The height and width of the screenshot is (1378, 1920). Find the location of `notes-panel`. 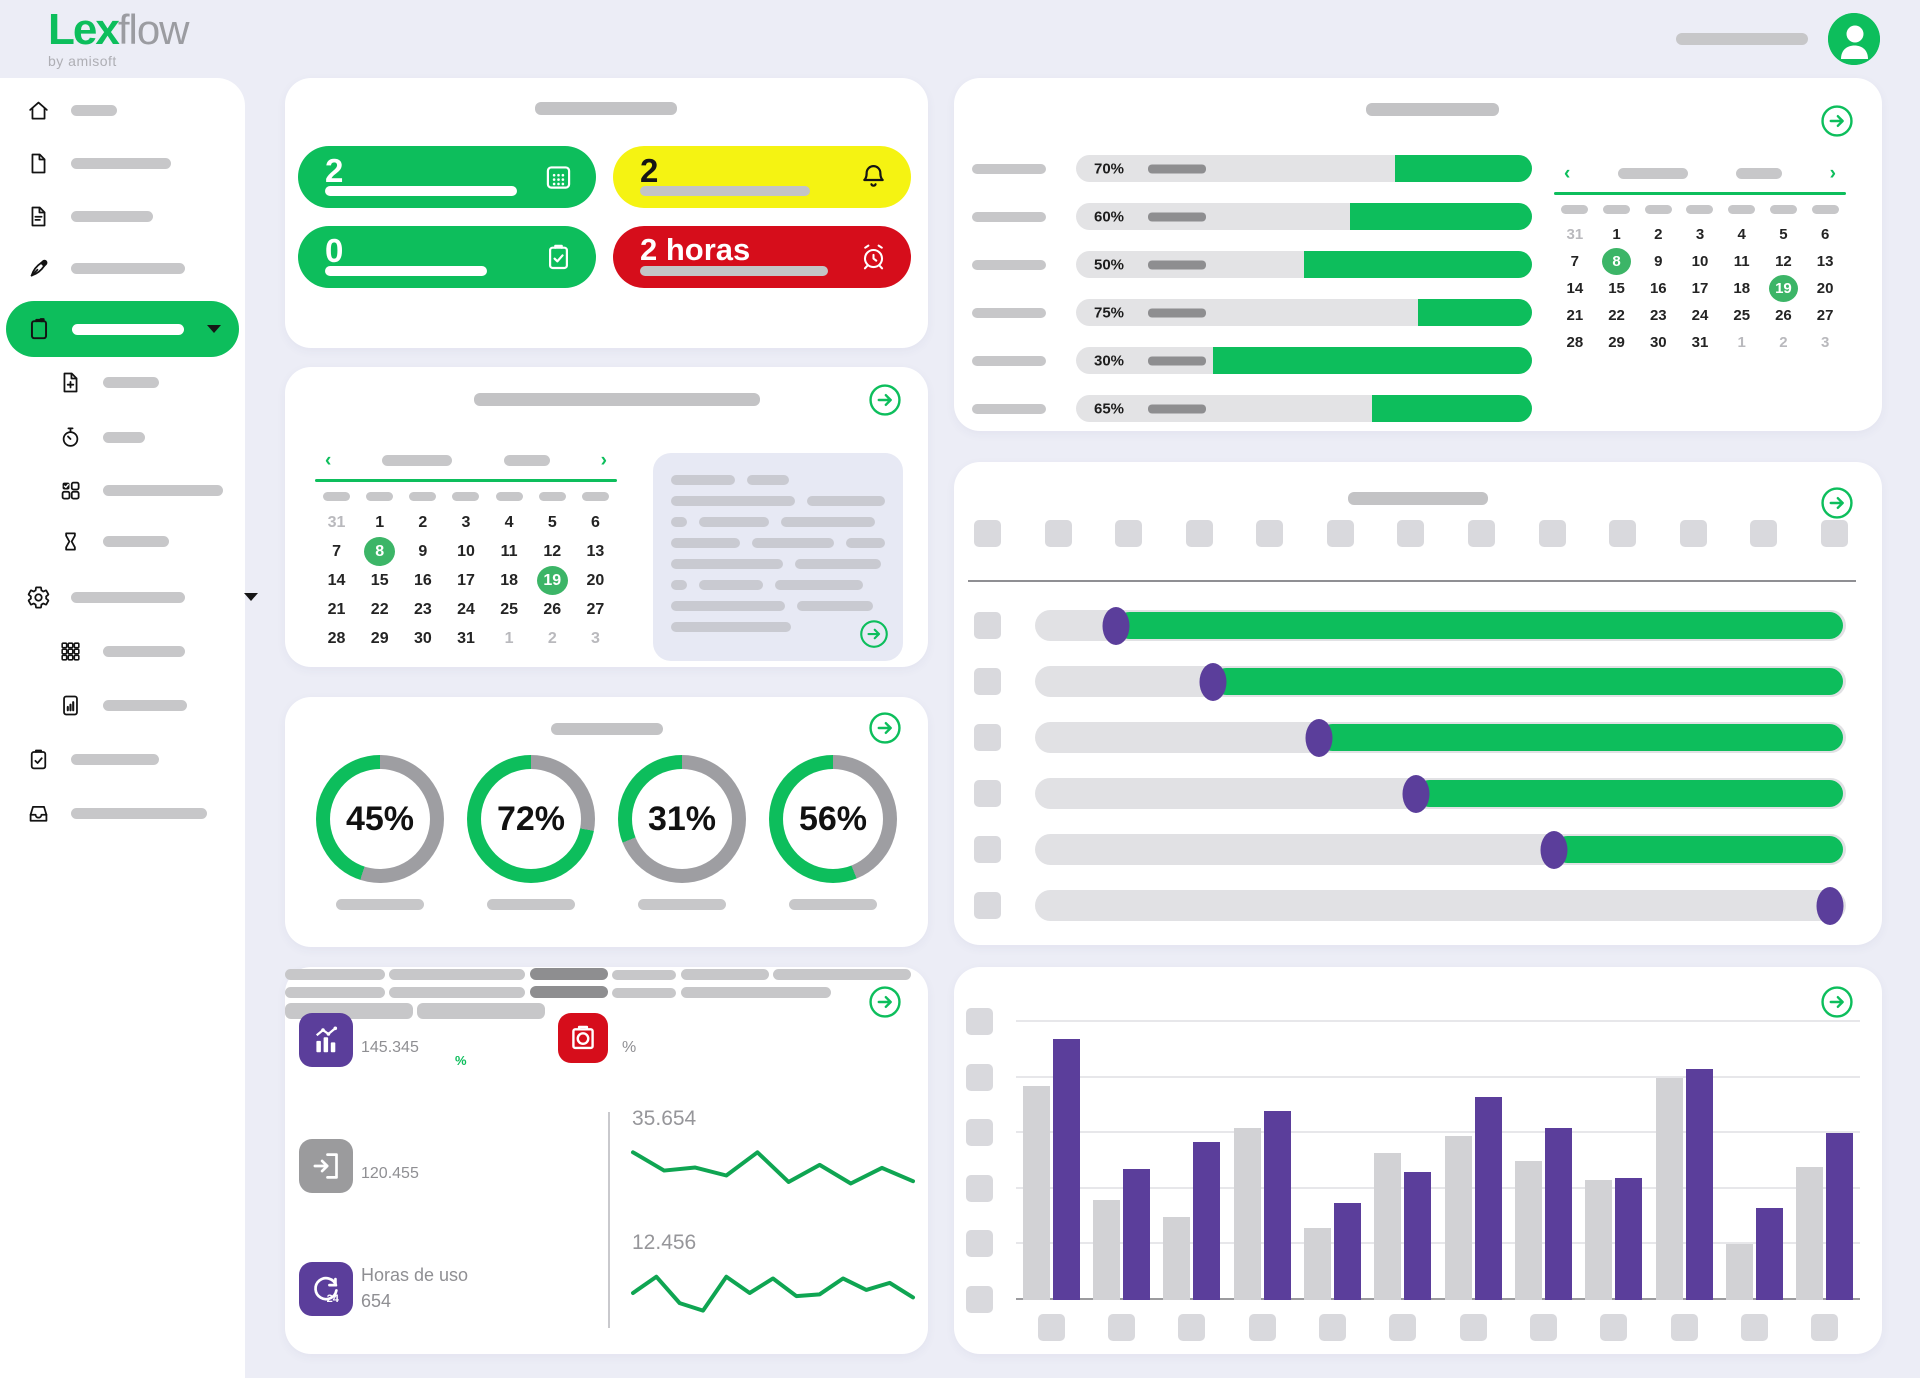

notes-panel is located at coordinates (778, 557).